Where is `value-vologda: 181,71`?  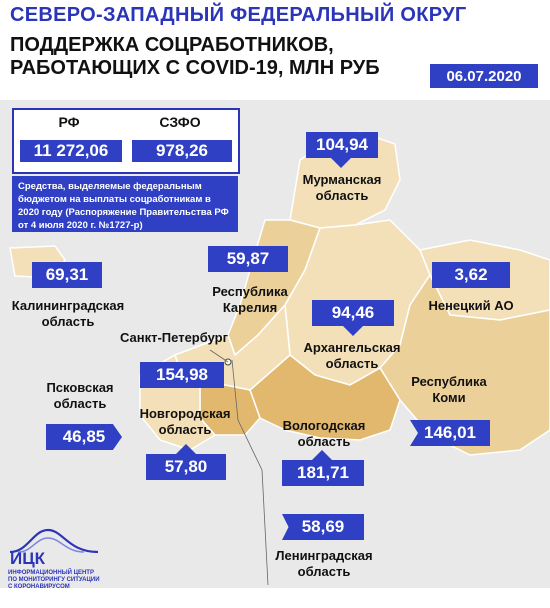
value-vologda: 181,71 is located at coordinates (323, 473).